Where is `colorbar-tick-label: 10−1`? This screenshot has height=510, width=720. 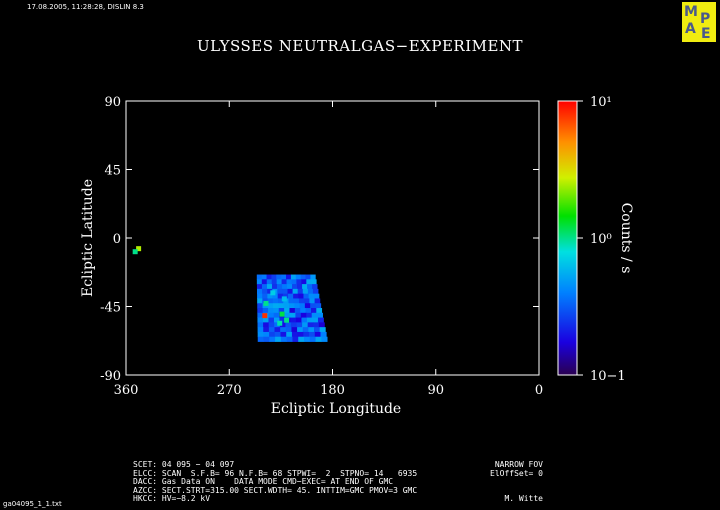
colorbar-tick-label: 10−1 is located at coordinates (608, 376).